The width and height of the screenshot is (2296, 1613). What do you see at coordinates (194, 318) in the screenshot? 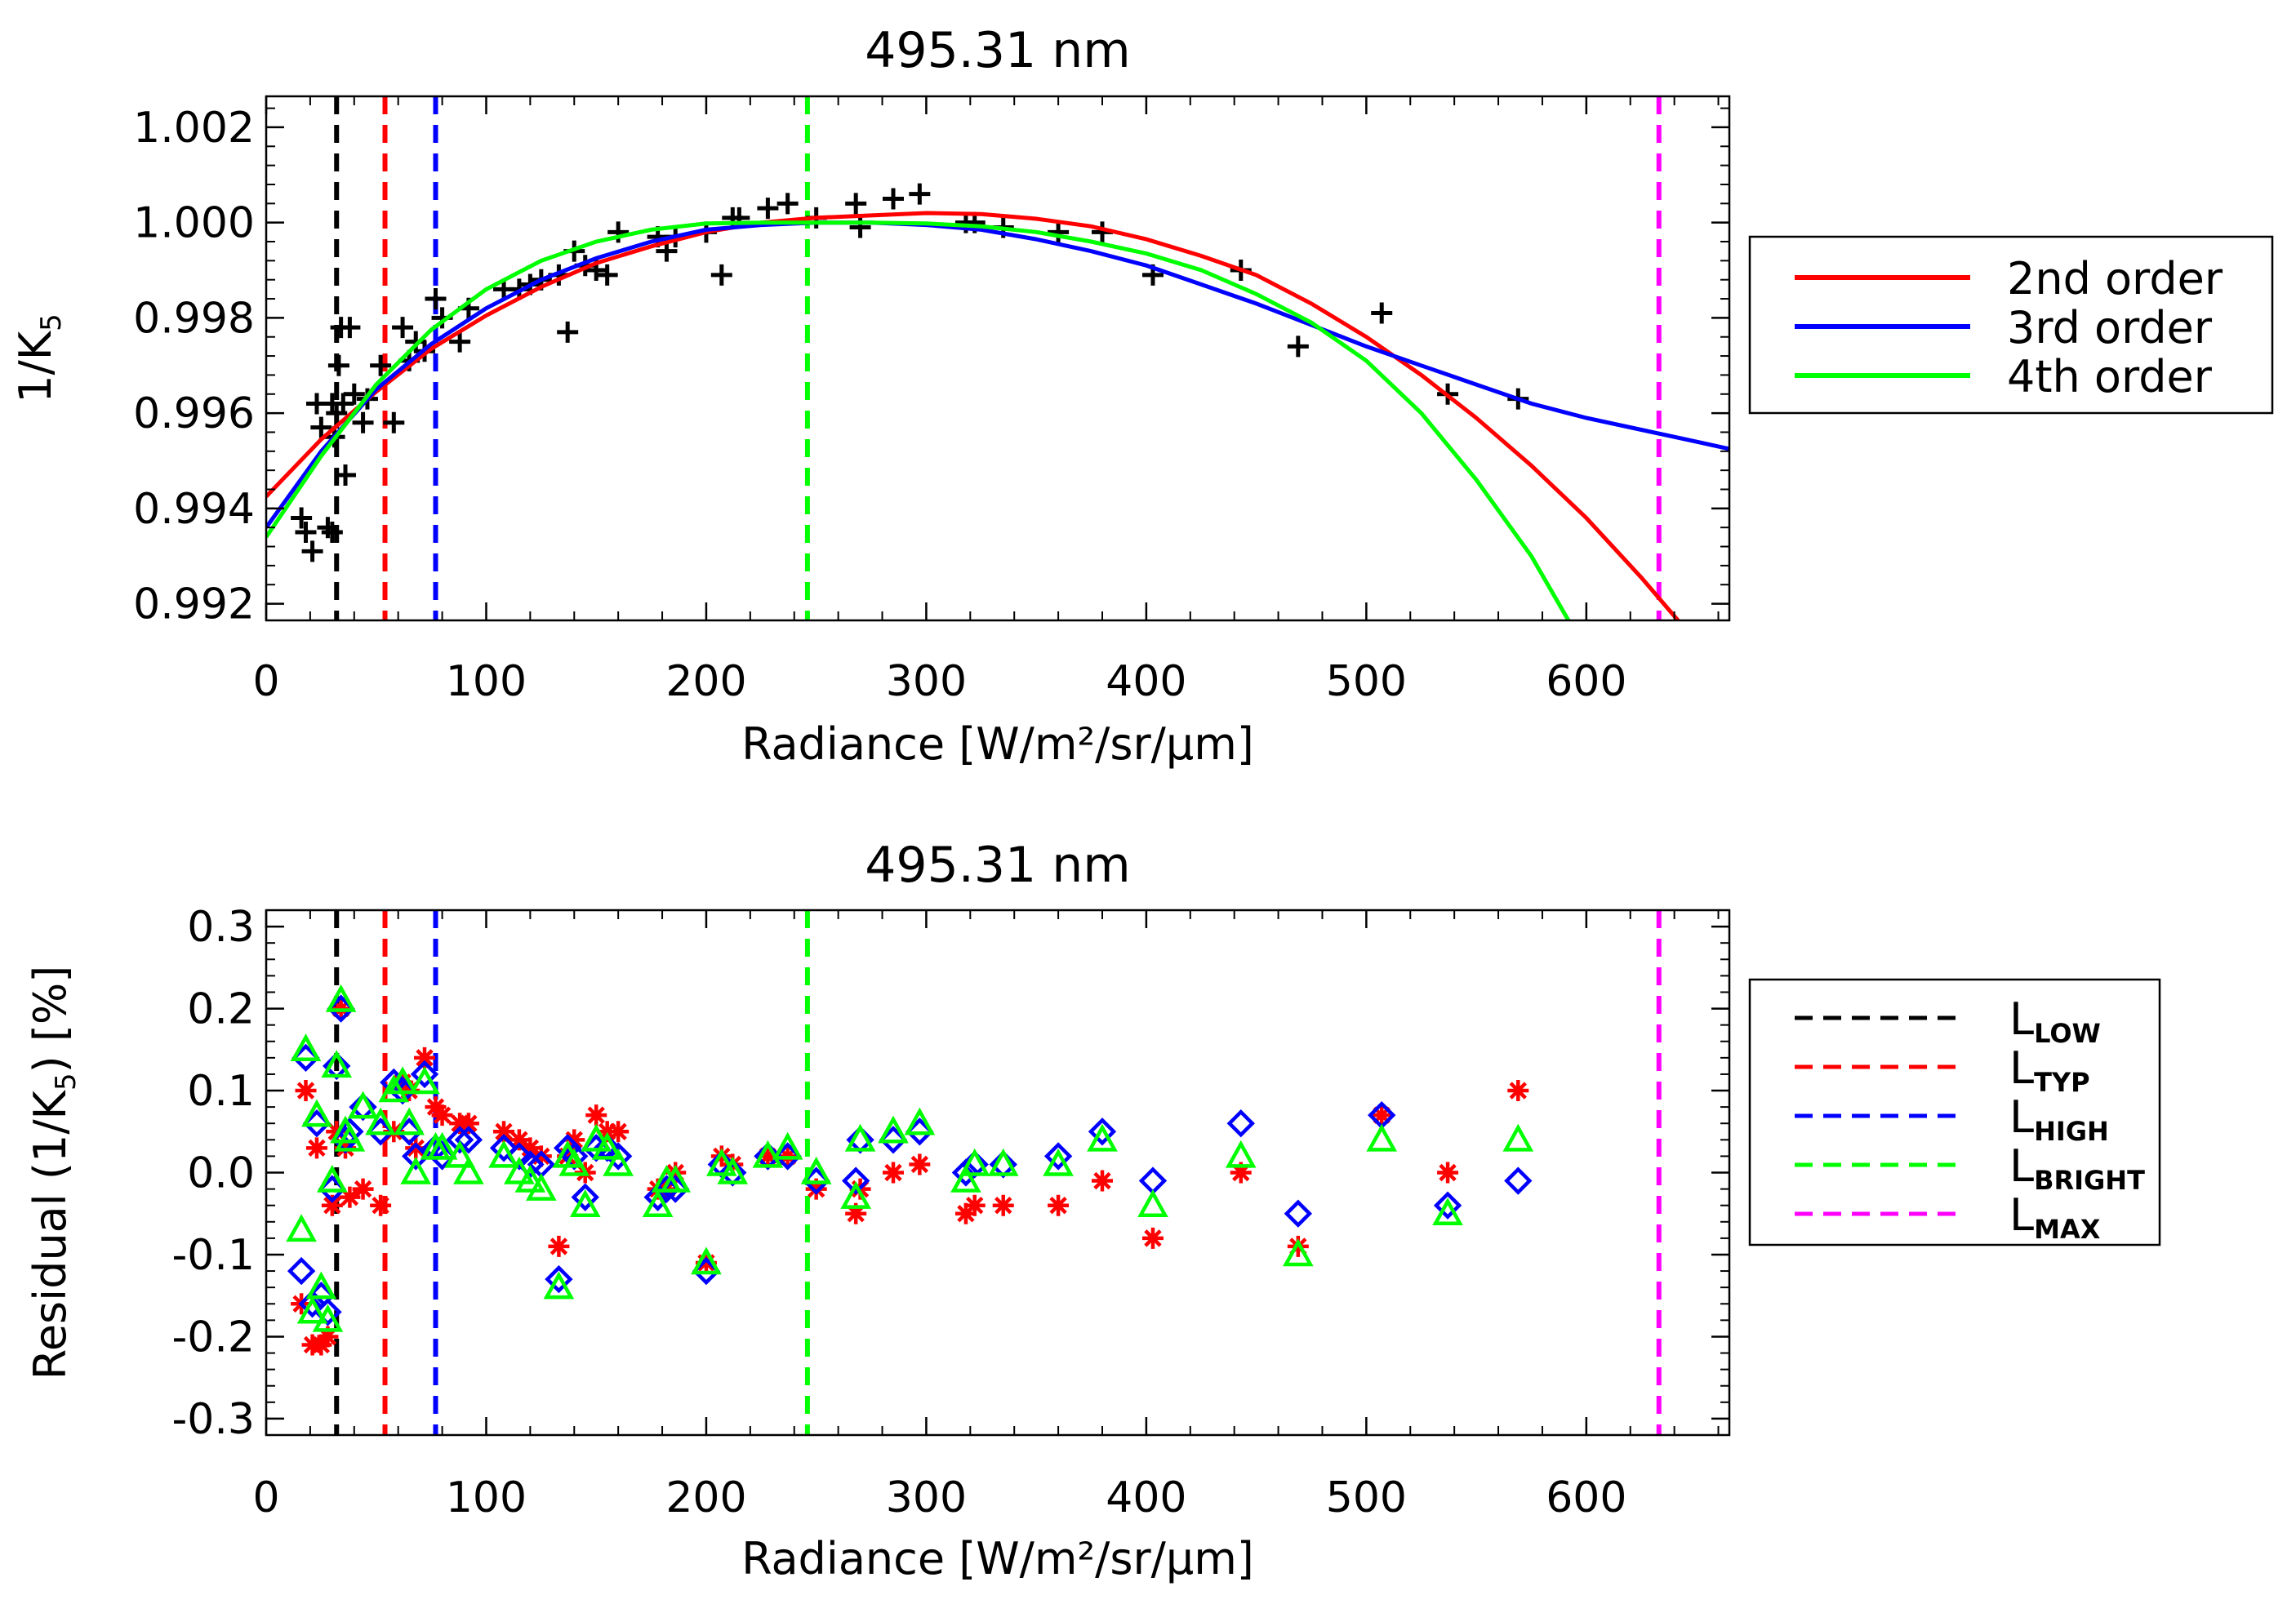
I see `y-tick-label: 0.998` at bounding box center [194, 318].